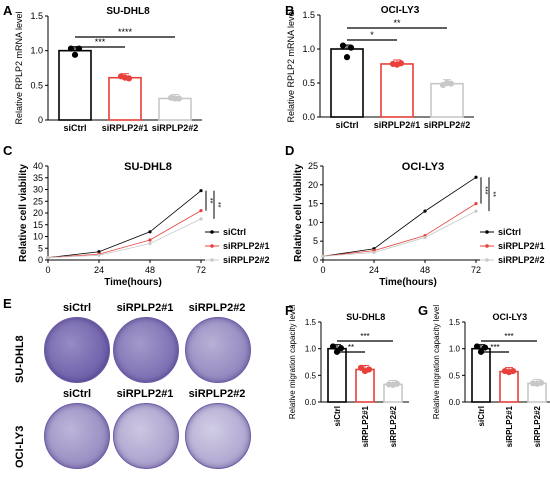 The width and height of the screenshot is (550, 477). I want to click on panel-letter-a: A, so click(8, 10).